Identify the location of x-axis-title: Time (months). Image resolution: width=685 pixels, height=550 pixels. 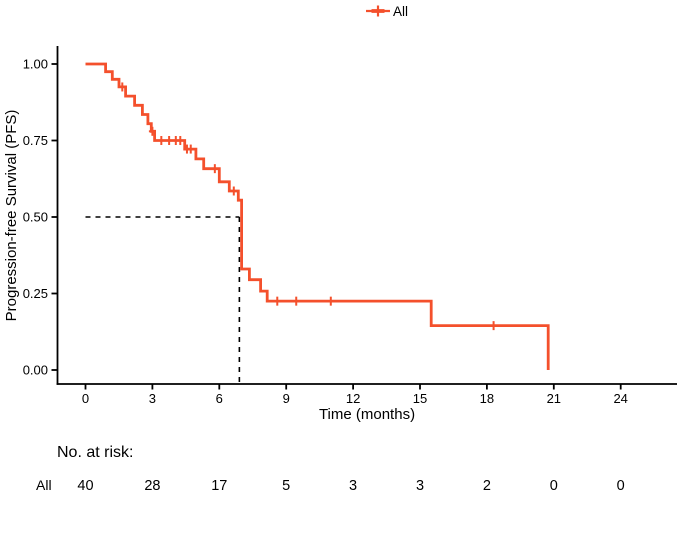
(367, 414).